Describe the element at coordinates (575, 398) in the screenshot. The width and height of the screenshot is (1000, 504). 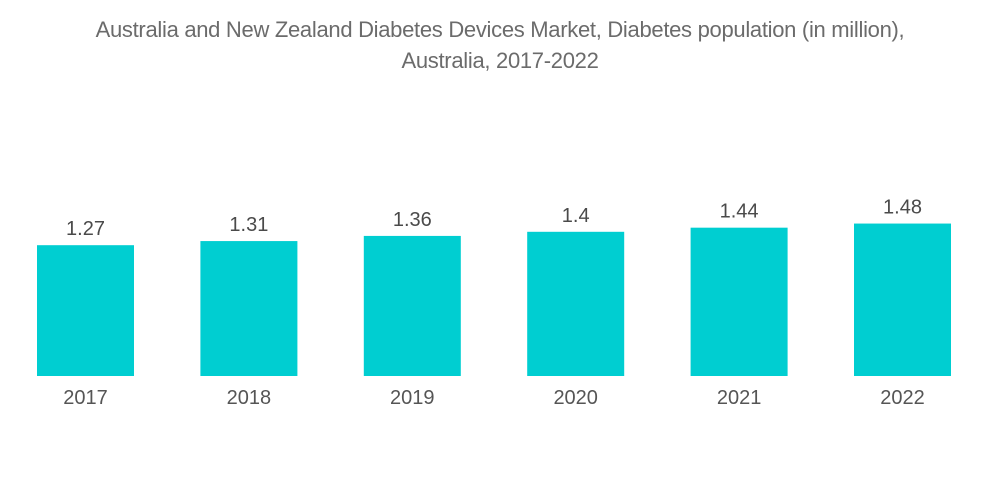
I see `x-tick-label-2020: 2020` at that location.